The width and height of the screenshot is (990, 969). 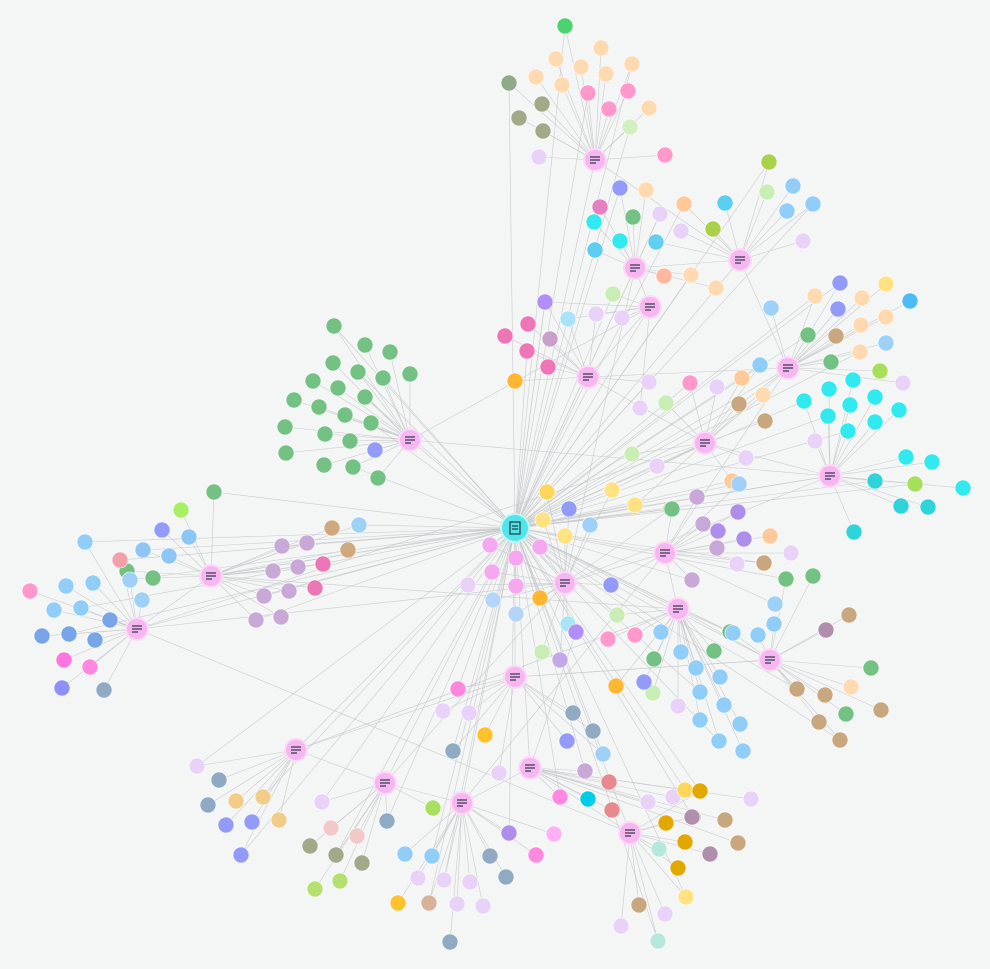 I want to click on hub-node-h6, so click(x=788, y=368).